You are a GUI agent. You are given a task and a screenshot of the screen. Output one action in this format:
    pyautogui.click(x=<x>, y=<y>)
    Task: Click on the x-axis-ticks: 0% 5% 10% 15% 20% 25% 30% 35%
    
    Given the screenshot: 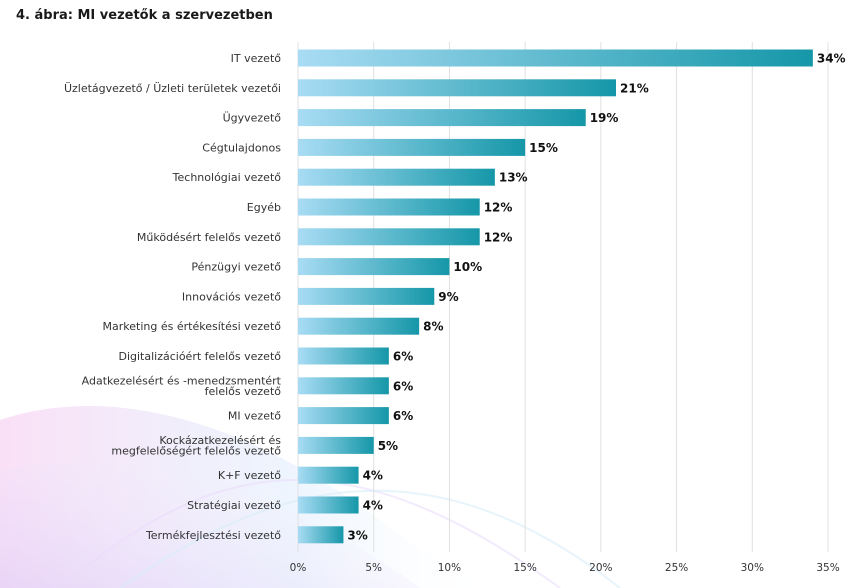 What is the action you would take?
    pyautogui.click(x=565, y=568)
    